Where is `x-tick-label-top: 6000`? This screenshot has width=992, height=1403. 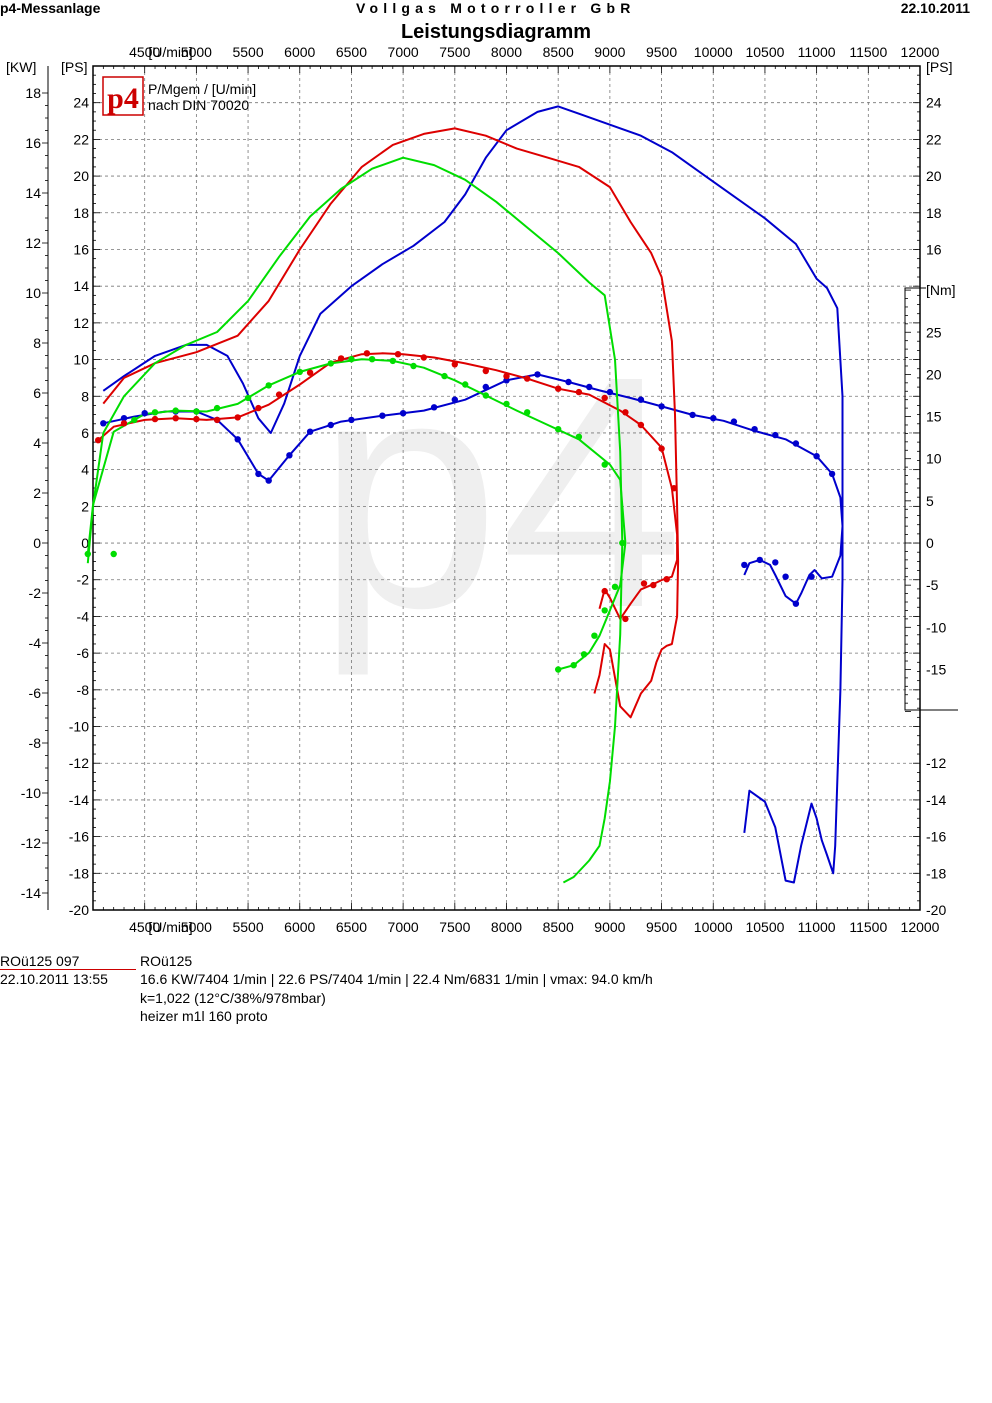
x-tick-label-top: 6000 is located at coordinates (299, 52).